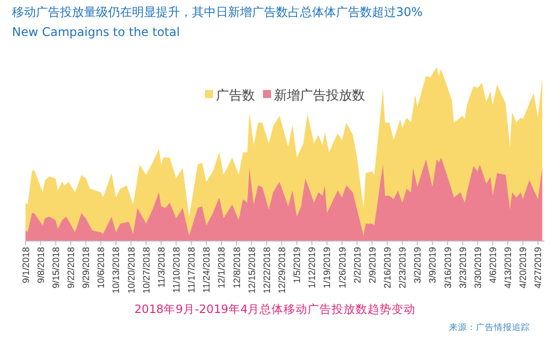  I want to click on x-tick-label: 4/20/2019, so click(523, 267).